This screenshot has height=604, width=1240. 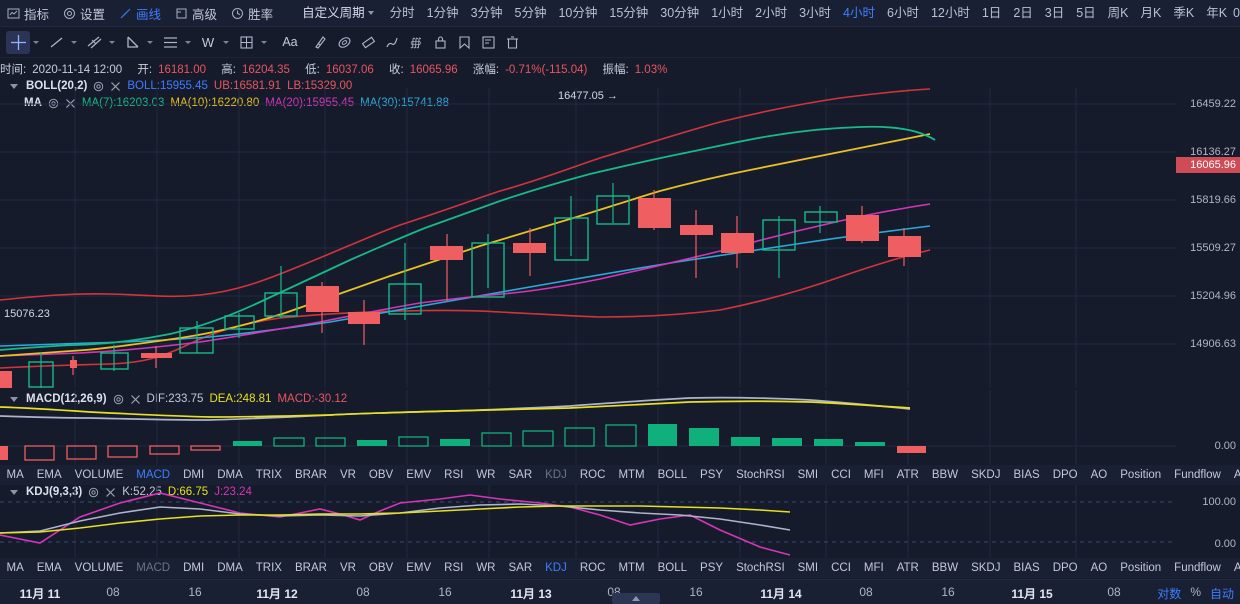 I want to click on period-10分钟: 10分钟, so click(x=578, y=12).